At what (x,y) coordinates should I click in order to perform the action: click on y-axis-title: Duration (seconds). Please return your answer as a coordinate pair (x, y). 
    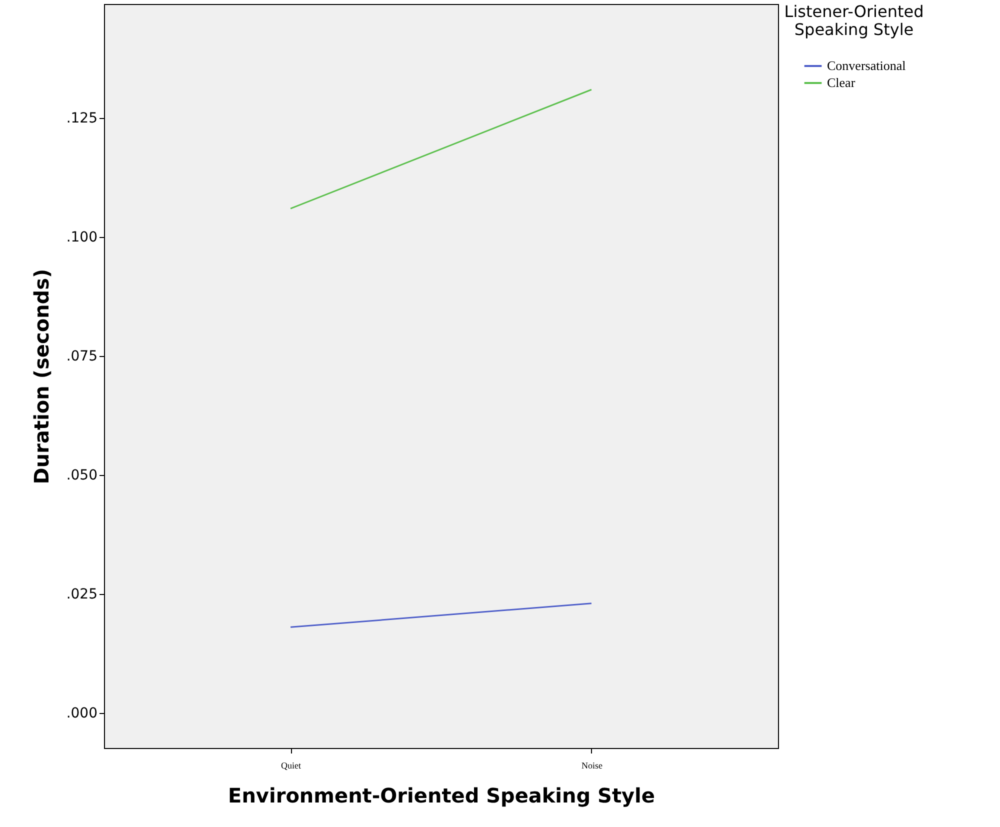
    Looking at the image, I should click on (41, 376).